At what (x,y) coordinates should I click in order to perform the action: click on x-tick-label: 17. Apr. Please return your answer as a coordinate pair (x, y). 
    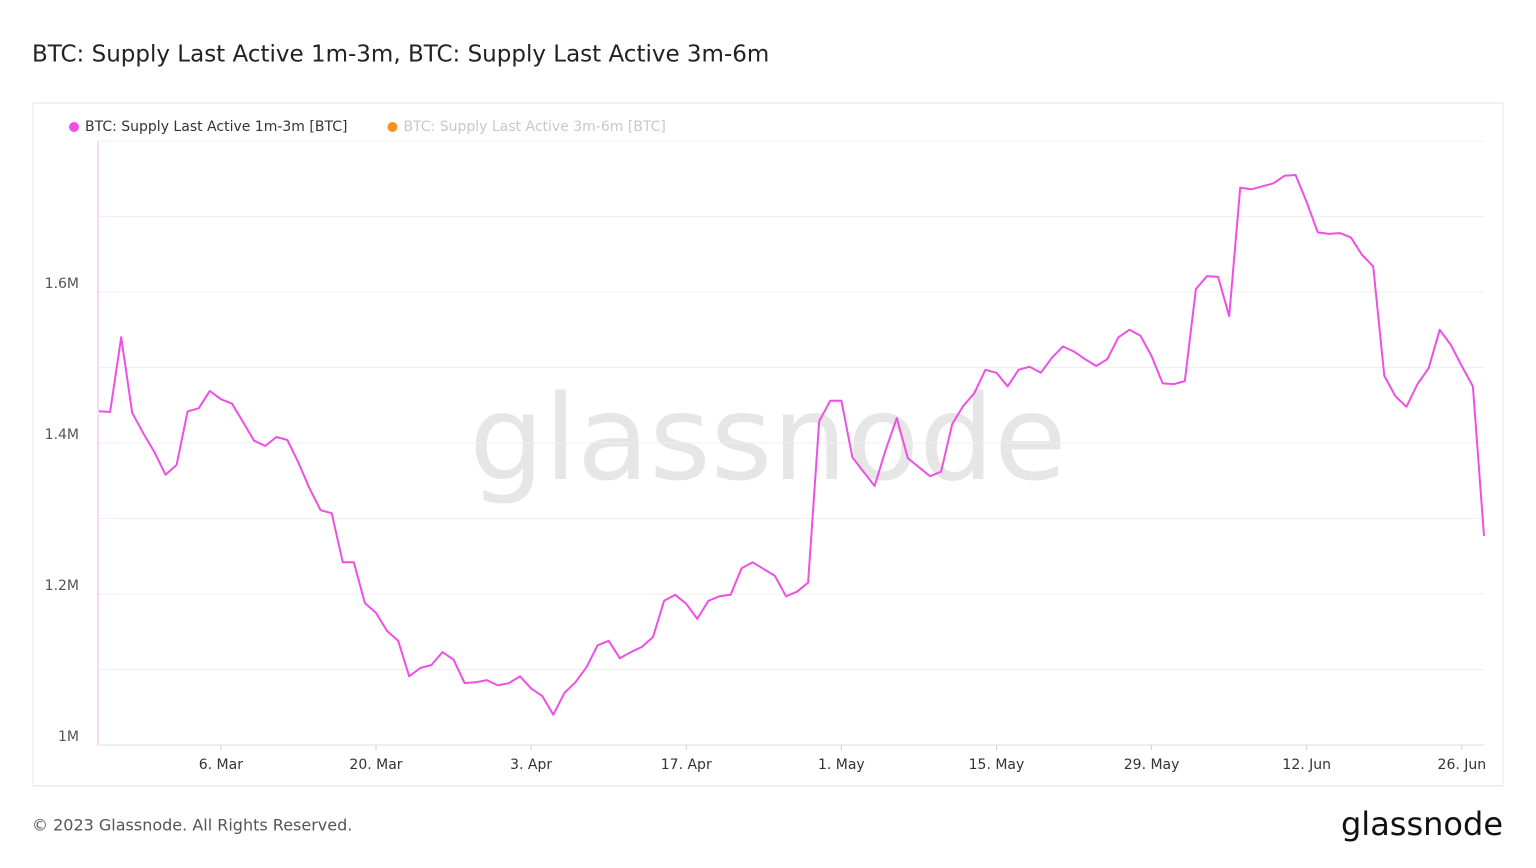
    Looking at the image, I should click on (686, 765).